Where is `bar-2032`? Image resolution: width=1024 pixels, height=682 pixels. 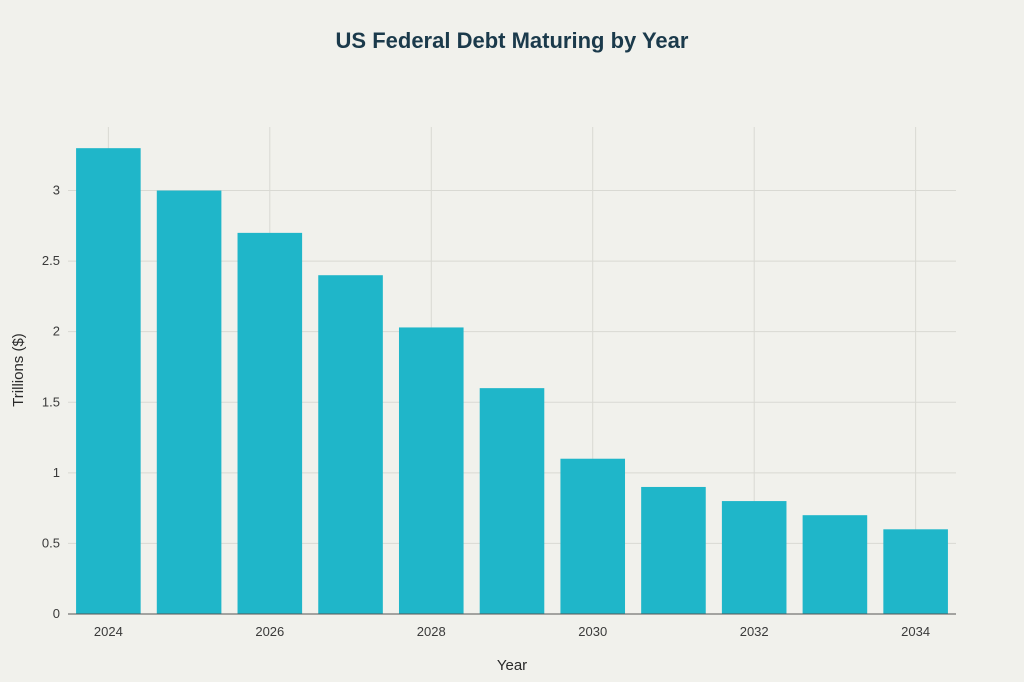
bar-2032 is located at coordinates (754, 557).